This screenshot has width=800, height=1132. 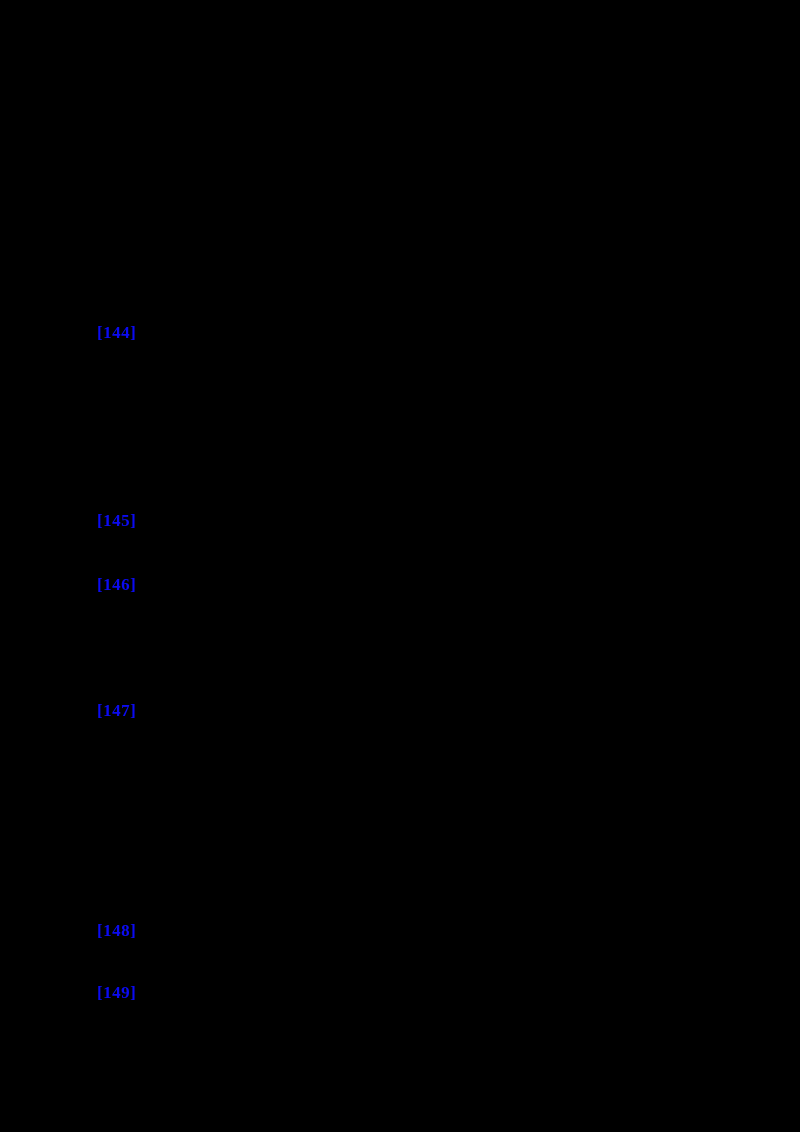 What do you see at coordinates (117, 332) in the screenshot?
I see `citation-link: [144]` at bounding box center [117, 332].